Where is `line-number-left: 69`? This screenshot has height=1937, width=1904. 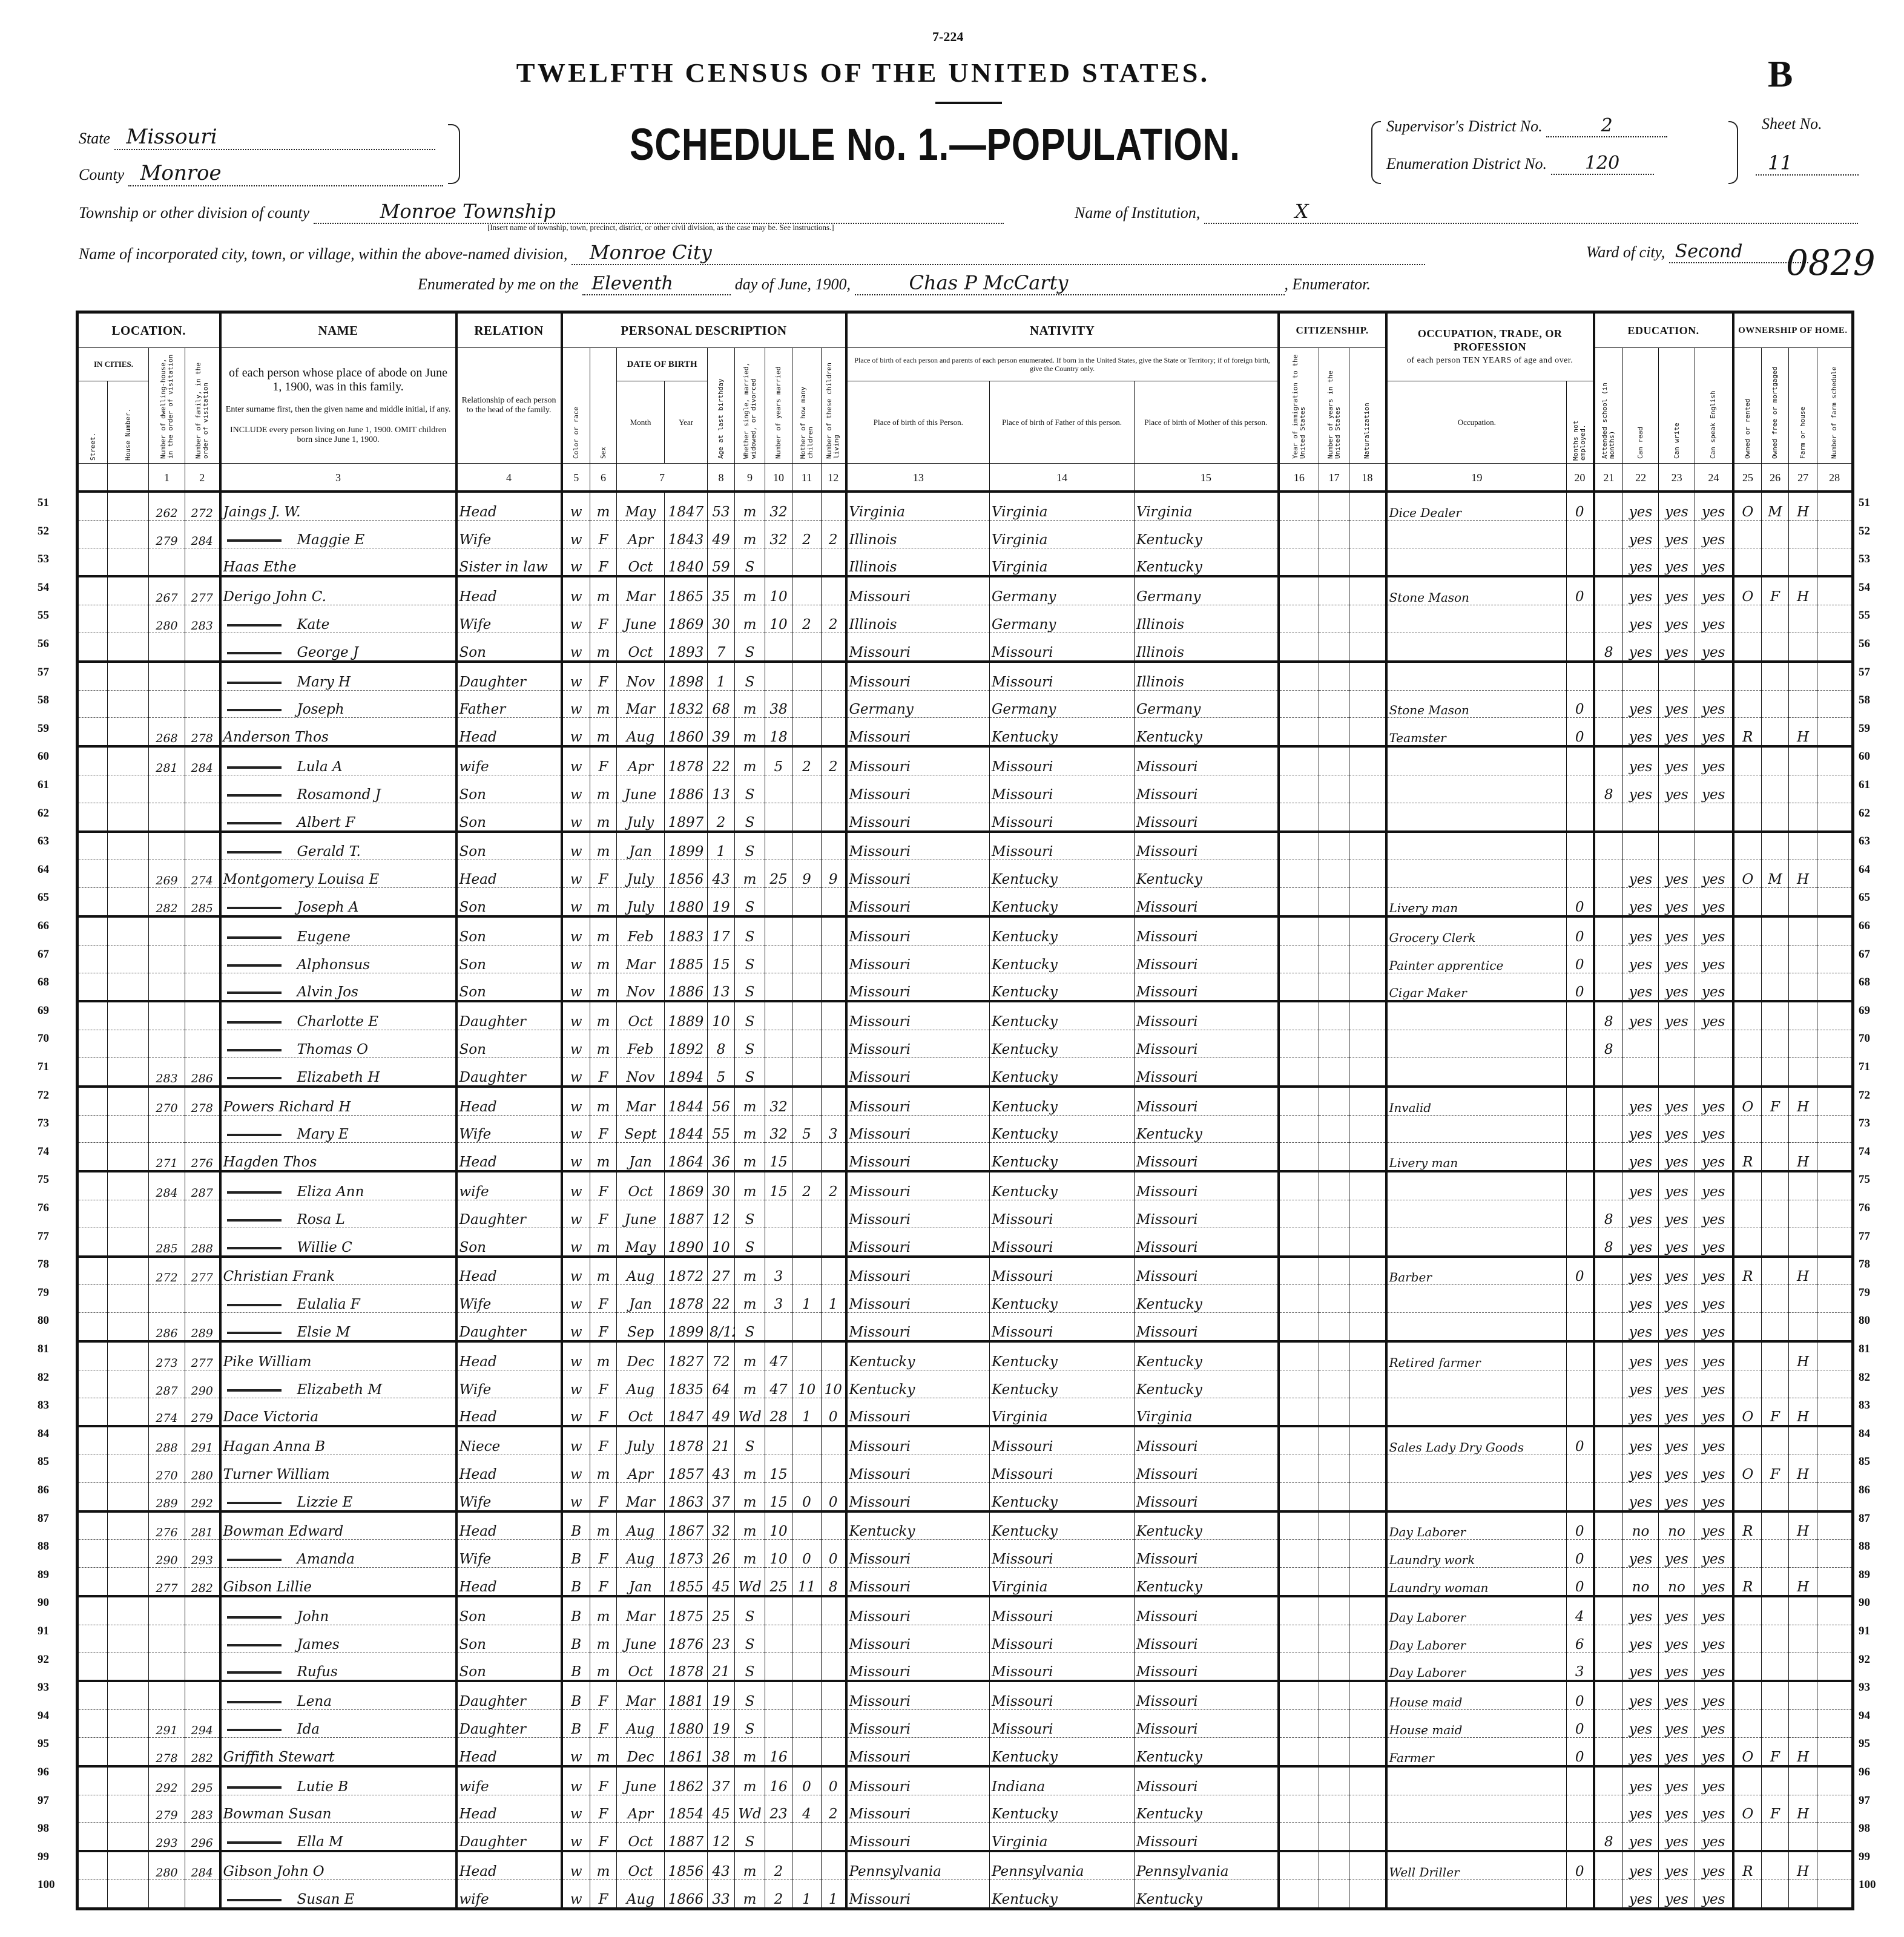 line-number-left: 69 is located at coordinates (43, 1010).